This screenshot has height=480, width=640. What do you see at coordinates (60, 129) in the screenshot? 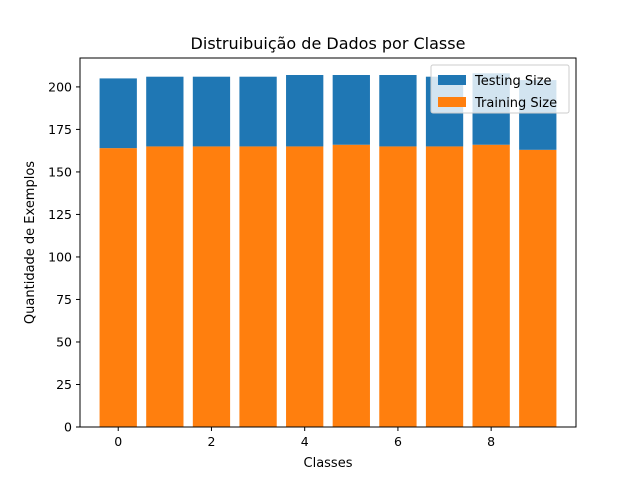
I see `y-tick-label: 175` at bounding box center [60, 129].